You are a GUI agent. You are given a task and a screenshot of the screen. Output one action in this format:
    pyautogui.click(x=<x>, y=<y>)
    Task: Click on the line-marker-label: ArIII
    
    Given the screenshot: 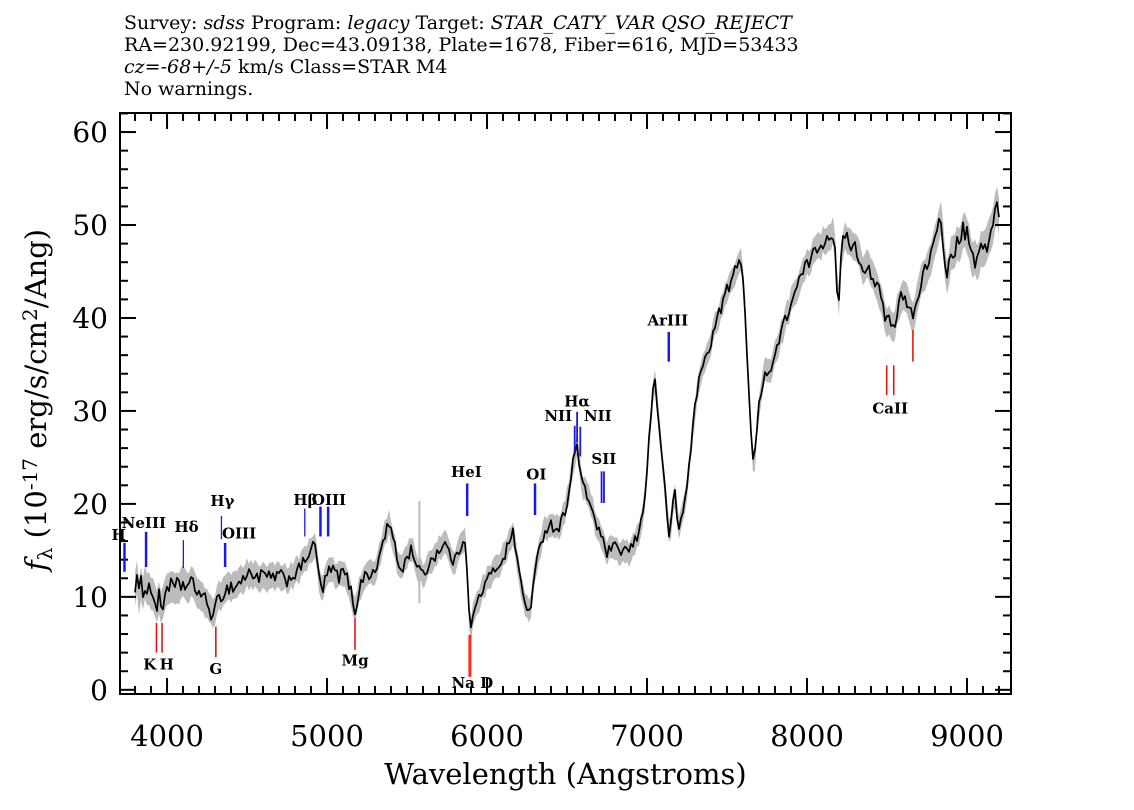 What is the action you would take?
    pyautogui.click(x=668, y=320)
    